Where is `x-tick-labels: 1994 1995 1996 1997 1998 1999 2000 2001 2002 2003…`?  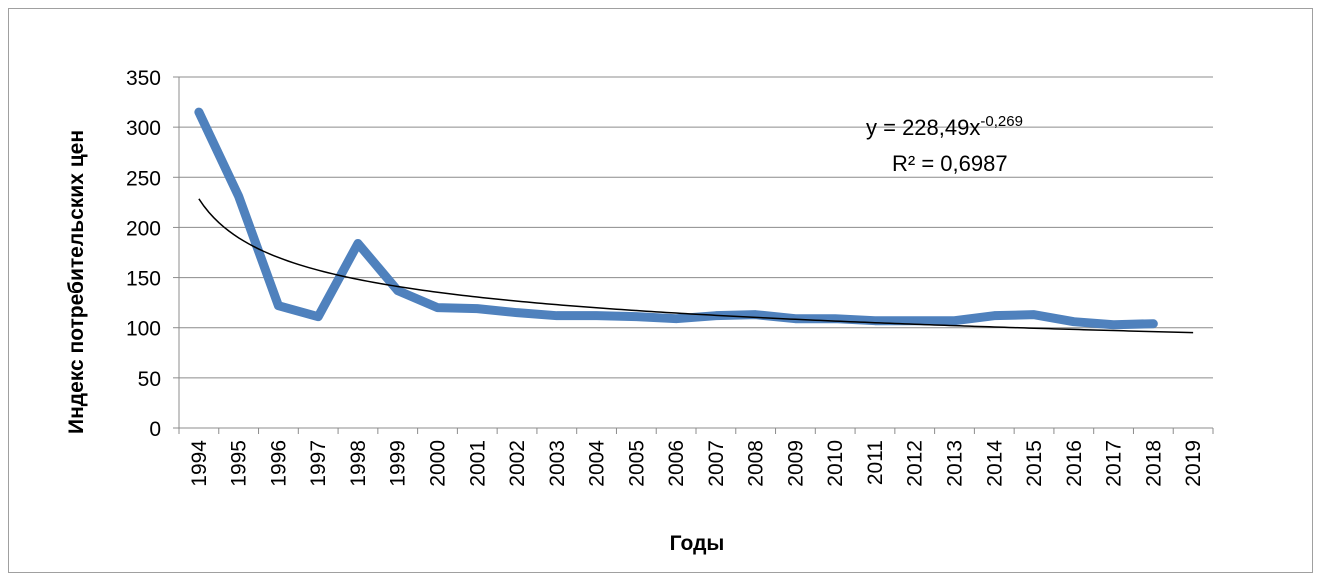 x-tick-labels: 1994 1995 1996 1997 1998 1999 2000 2001 2002 2003… is located at coordinates (696, 463).